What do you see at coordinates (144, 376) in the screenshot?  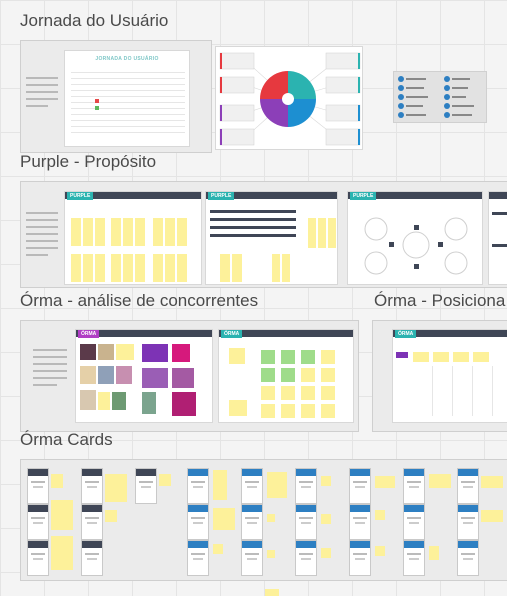 I see `orma-competitors-board: ÓRMA` at bounding box center [144, 376].